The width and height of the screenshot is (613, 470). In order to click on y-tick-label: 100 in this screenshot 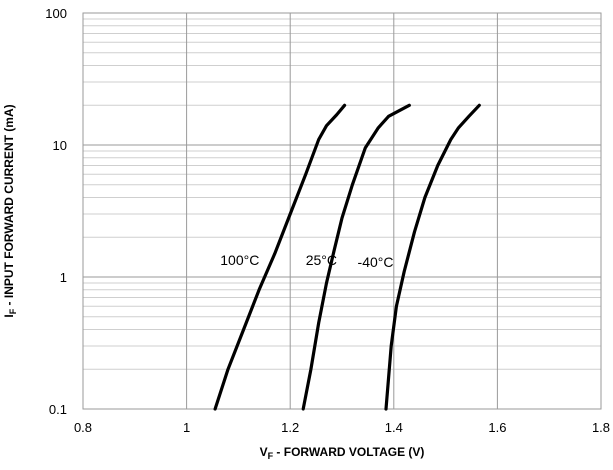, I will do `click(56, 13)`.